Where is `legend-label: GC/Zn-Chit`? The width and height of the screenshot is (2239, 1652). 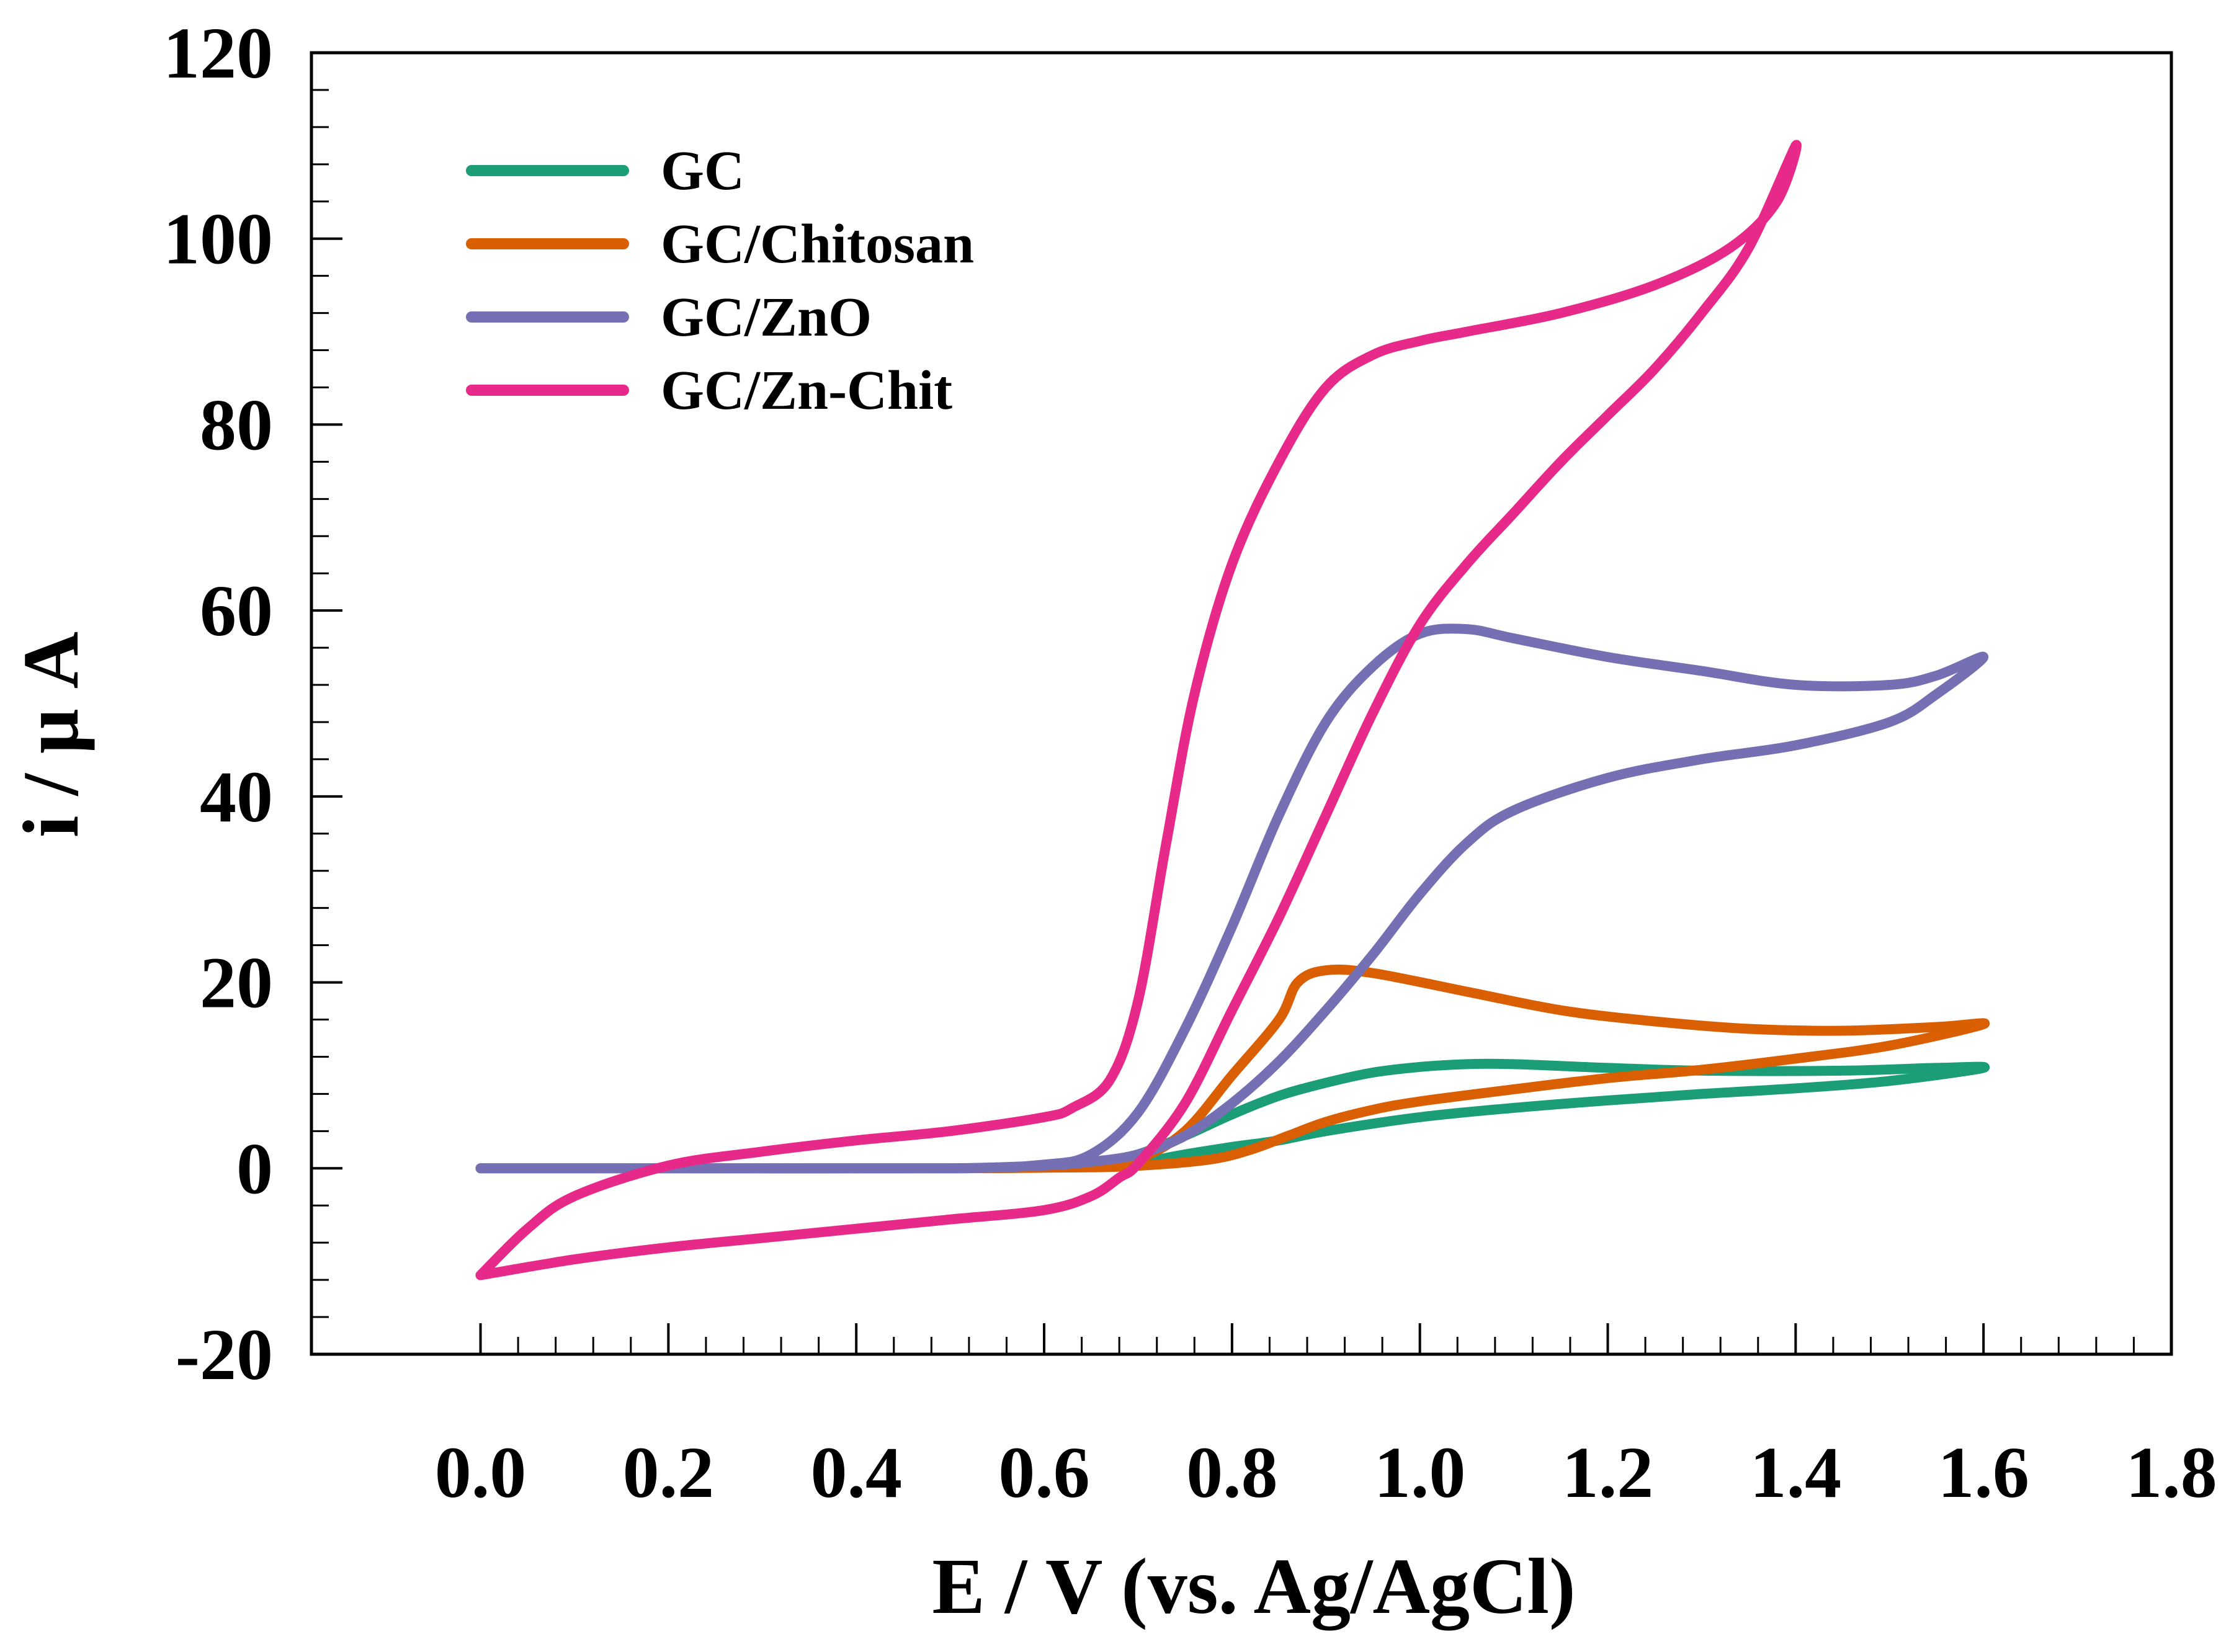 legend-label: GC/Zn-Chit is located at coordinates (806, 390).